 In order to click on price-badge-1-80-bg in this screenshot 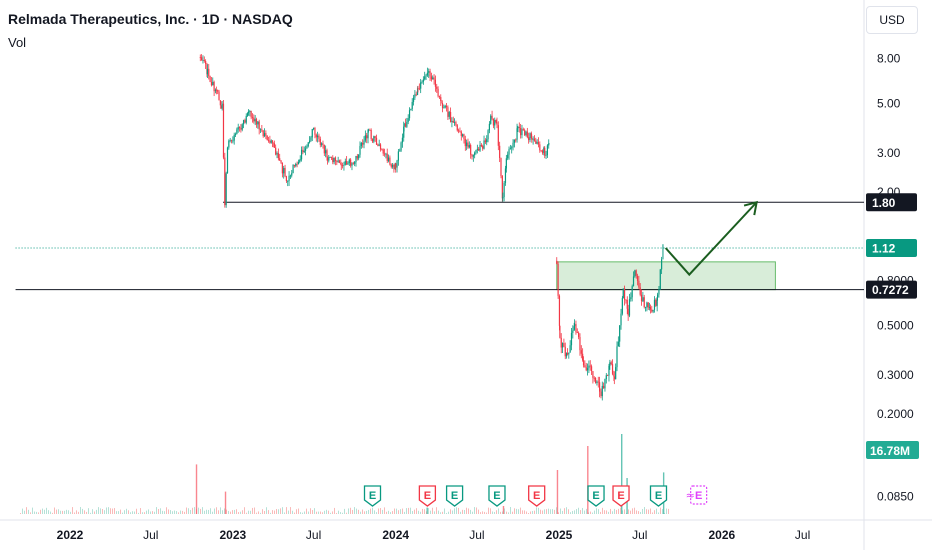, I will do `click(891, 202)`.